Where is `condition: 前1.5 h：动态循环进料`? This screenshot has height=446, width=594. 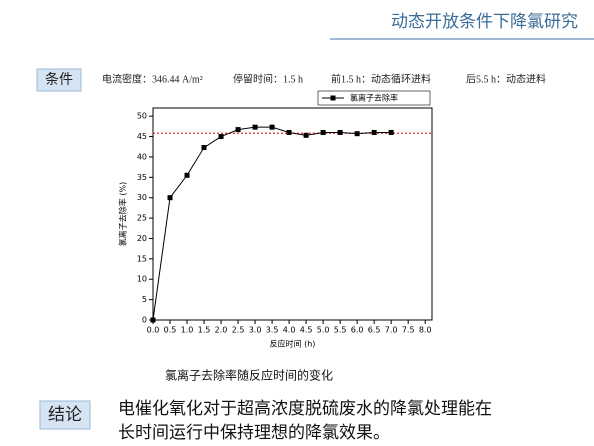 condition: 前1.5 h：动态循环进料 is located at coordinates (381, 78).